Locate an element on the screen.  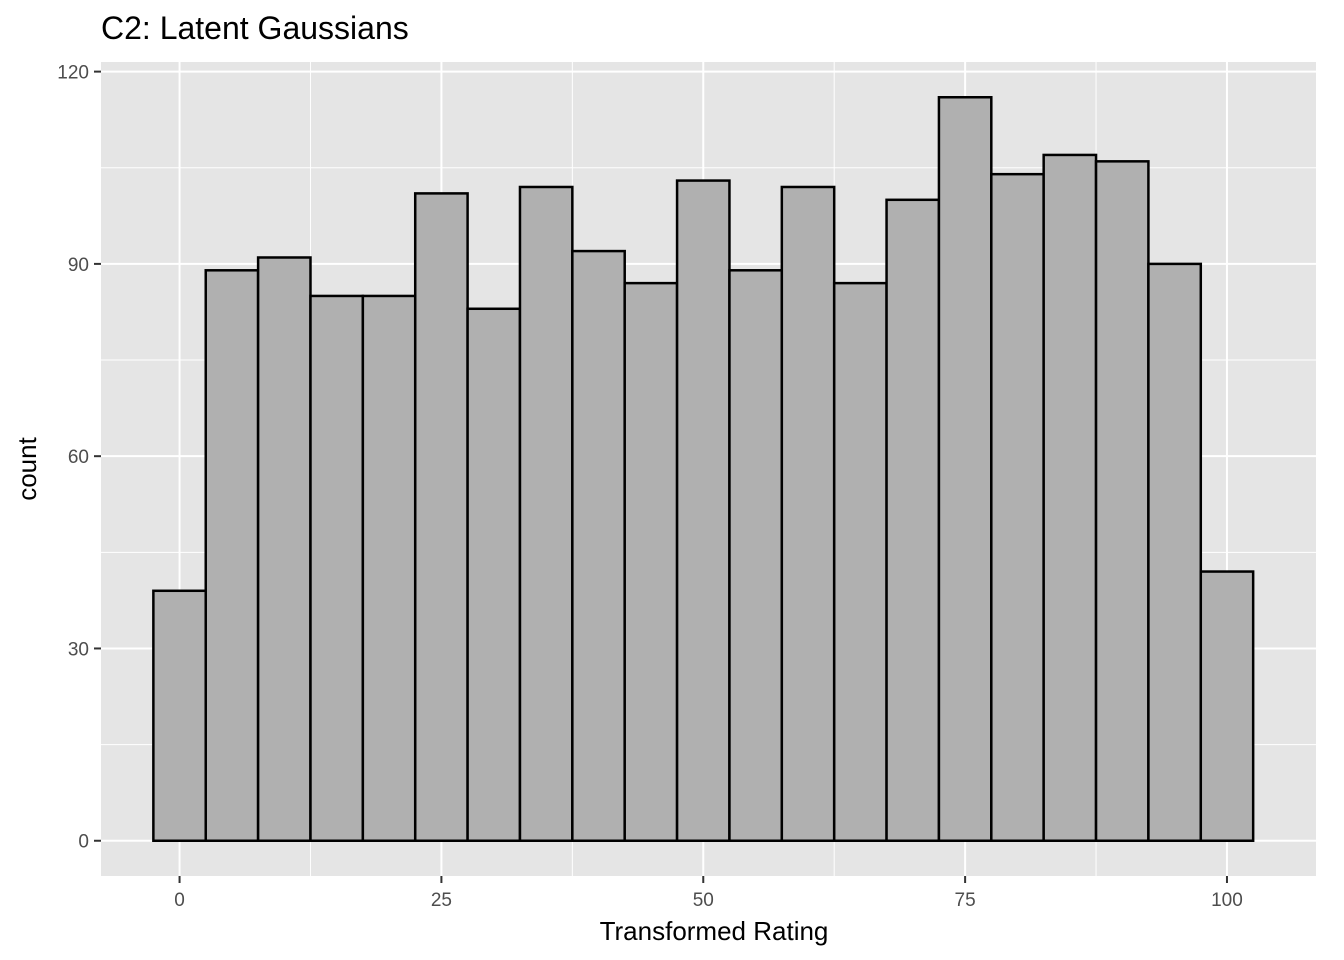
y-tick-label: 60 is located at coordinates (78, 457).